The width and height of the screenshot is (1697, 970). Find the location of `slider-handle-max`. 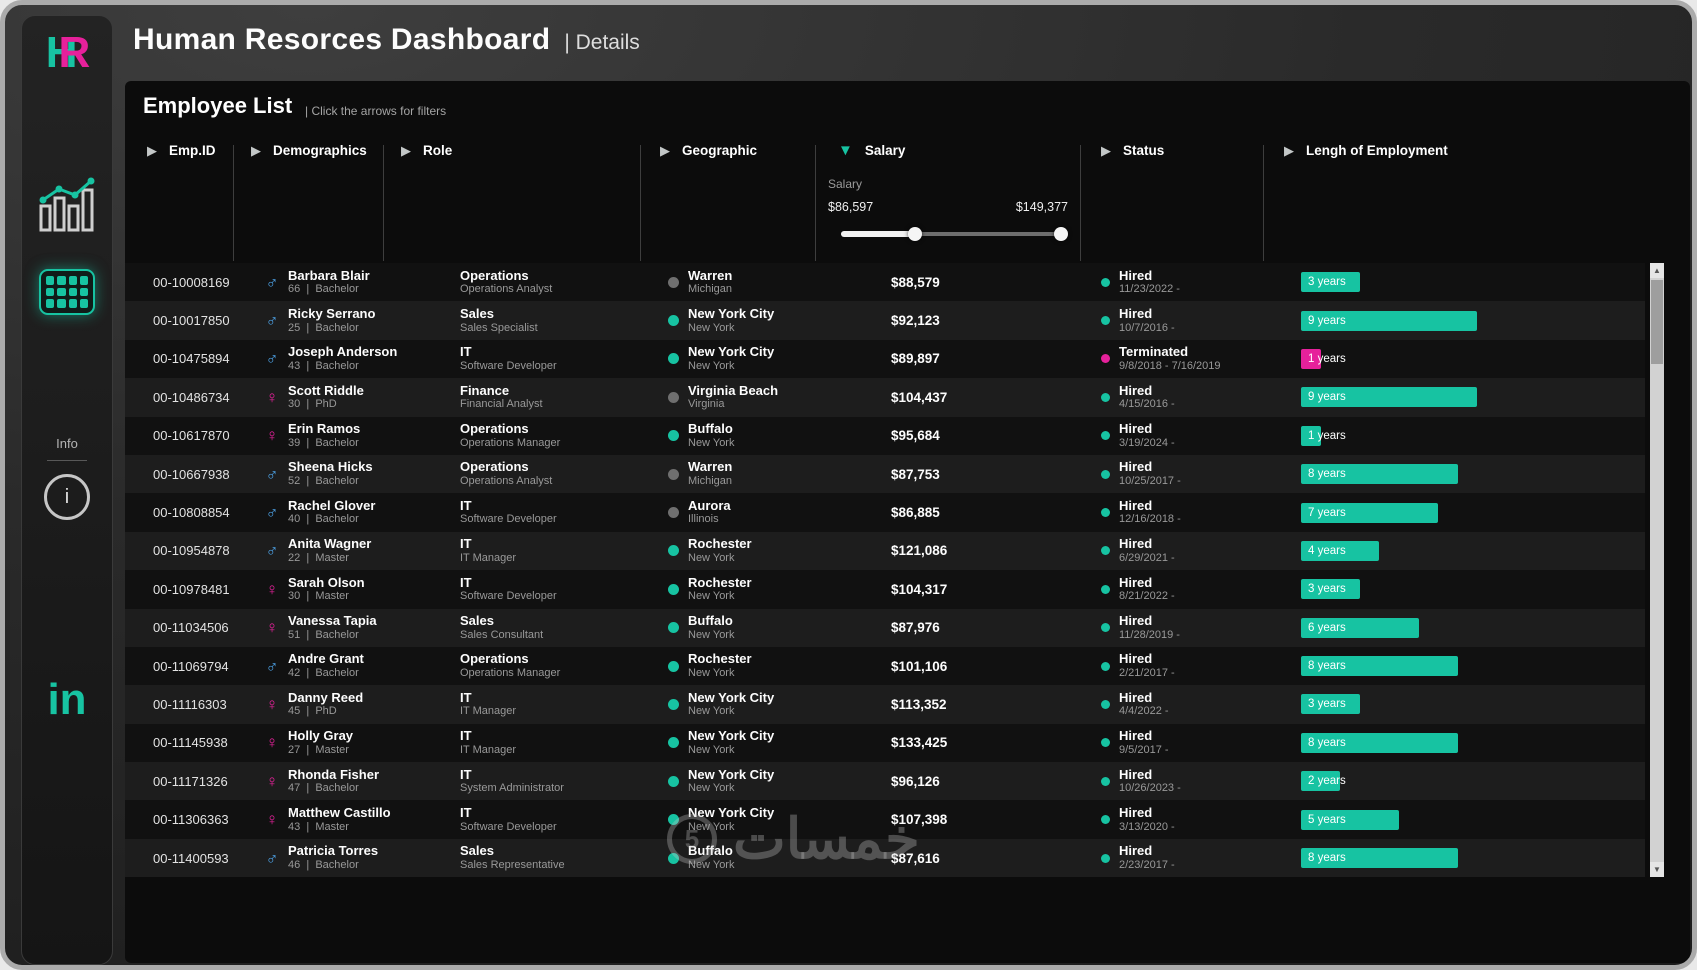

slider-handle-max is located at coordinates (1061, 234).